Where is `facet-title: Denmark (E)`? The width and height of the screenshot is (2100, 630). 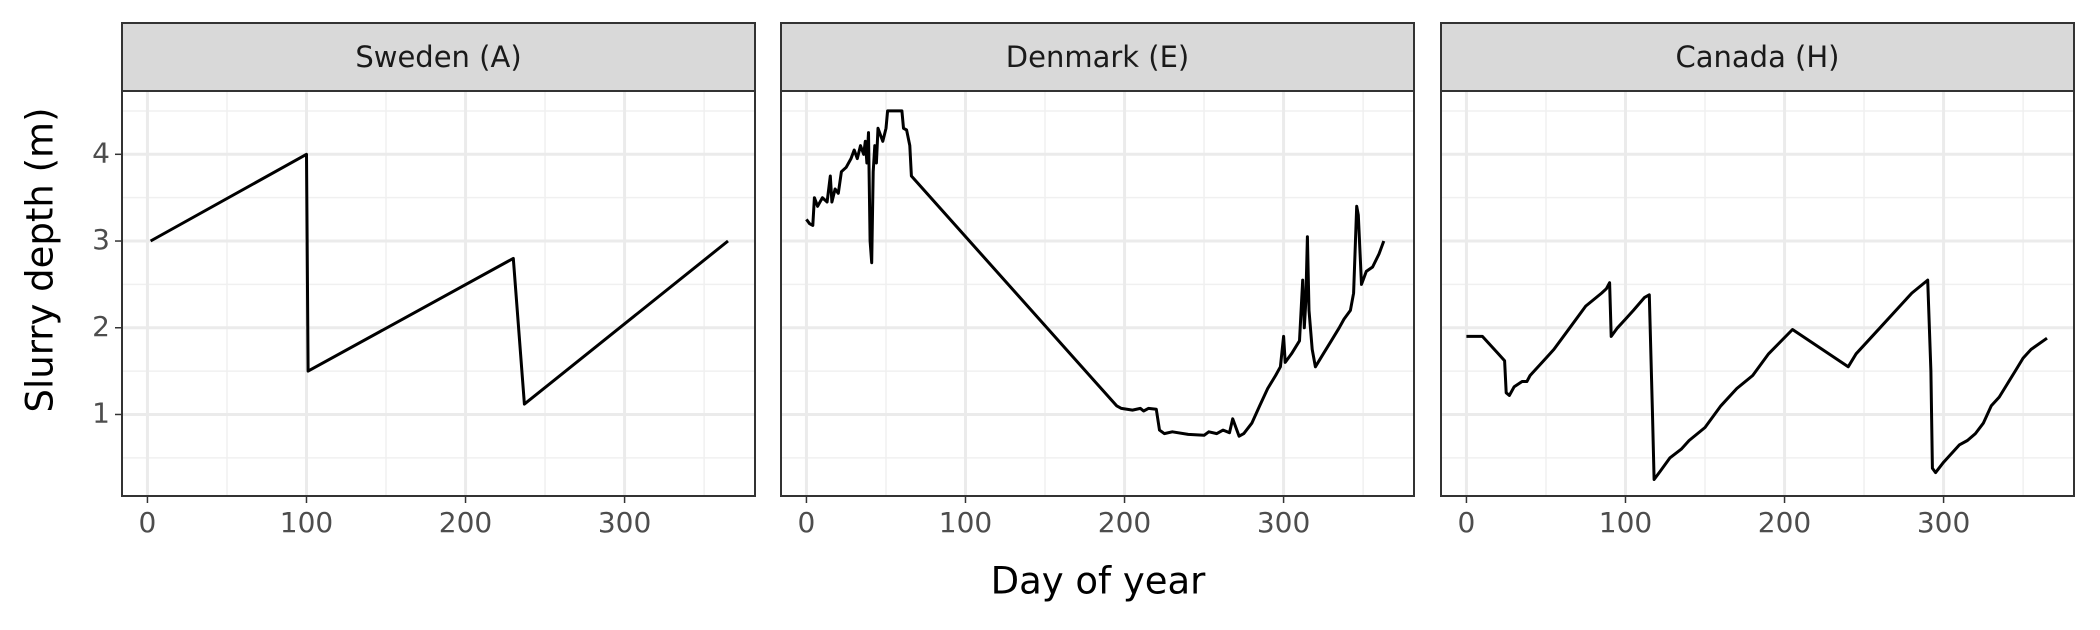
facet-title: Denmark (E) is located at coordinates (1097, 57).